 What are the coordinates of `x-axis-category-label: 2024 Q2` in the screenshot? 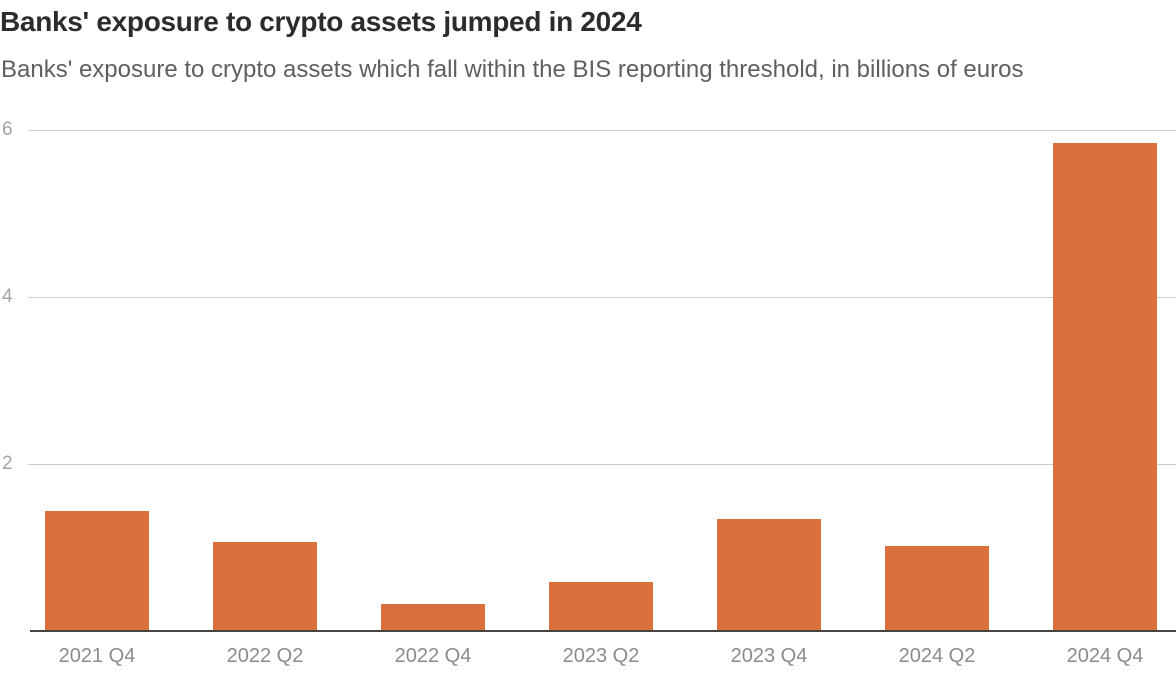 It's located at (937, 656).